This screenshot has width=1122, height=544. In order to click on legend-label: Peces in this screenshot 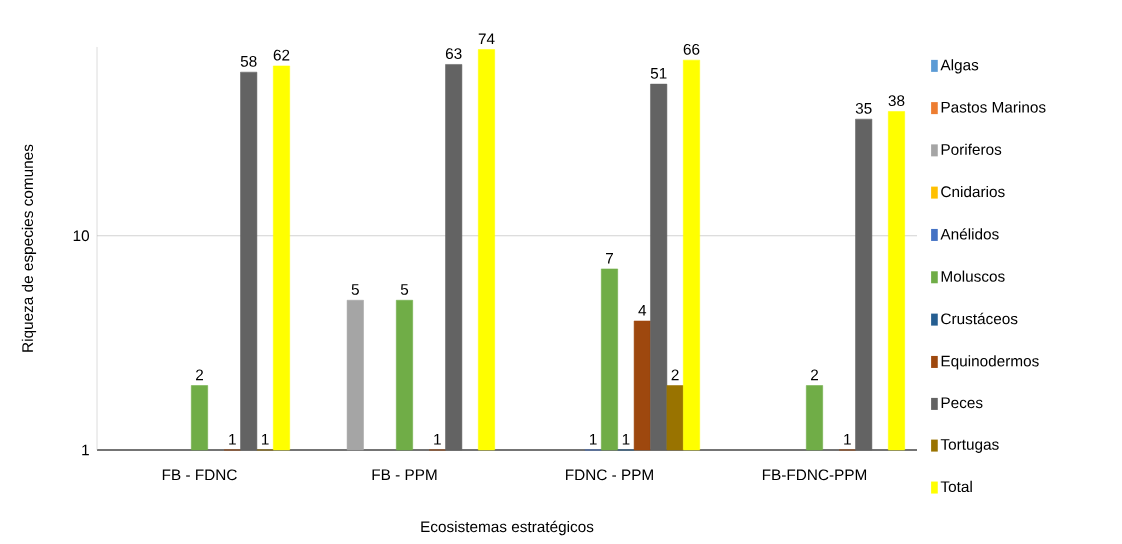, I will do `click(962, 403)`.